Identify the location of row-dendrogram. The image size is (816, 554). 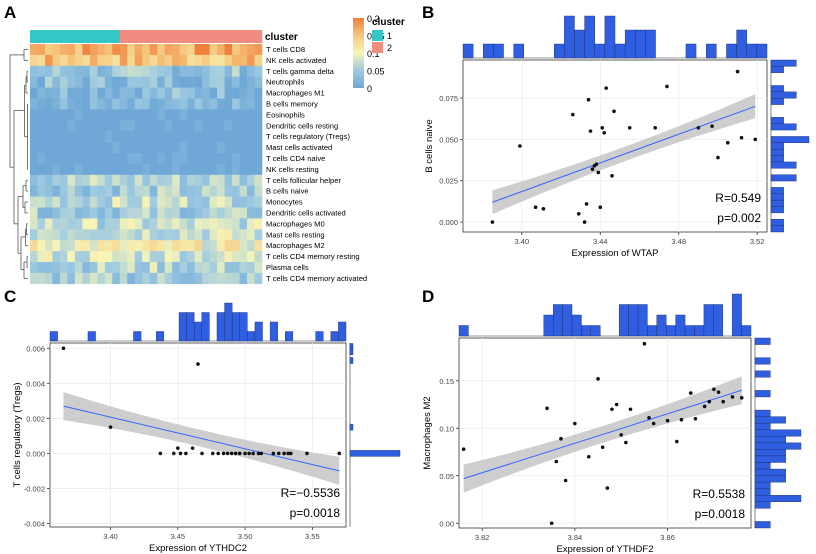
(18, 164).